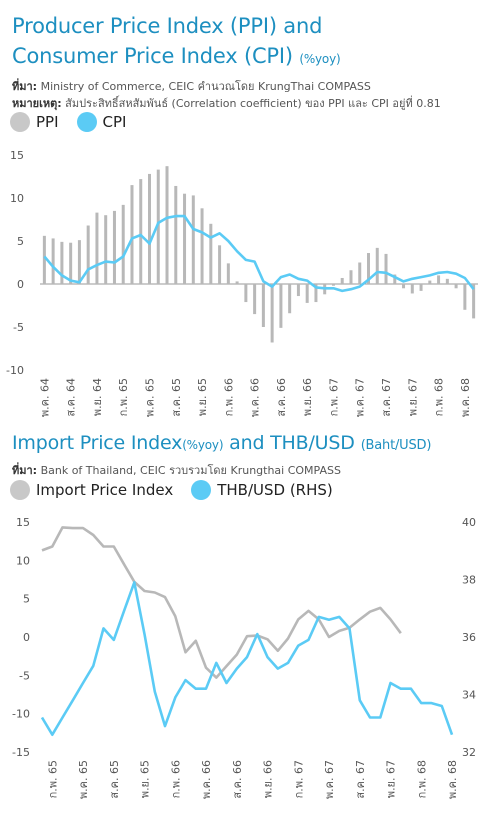 The height and width of the screenshot is (818, 495). What do you see at coordinates (23, 560) in the screenshot?
I see `chart2-y-left-tick-label: 10` at bounding box center [23, 560].